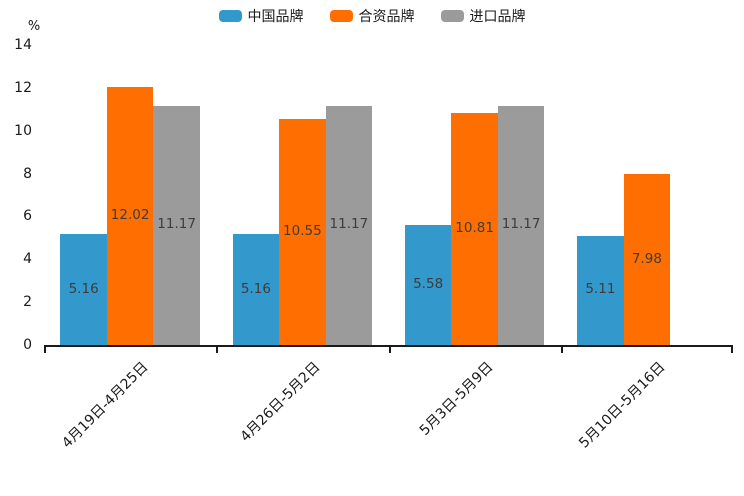 This screenshot has height=496, width=744. I want to click on x-category-label: 4月19日-4月25日, so click(105, 405).